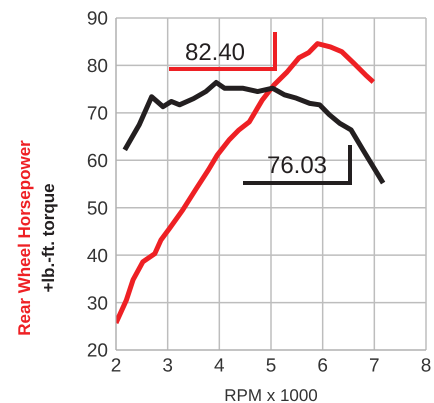 The height and width of the screenshot is (403, 434). I want to click on annotation: 82.40, so click(215, 52).